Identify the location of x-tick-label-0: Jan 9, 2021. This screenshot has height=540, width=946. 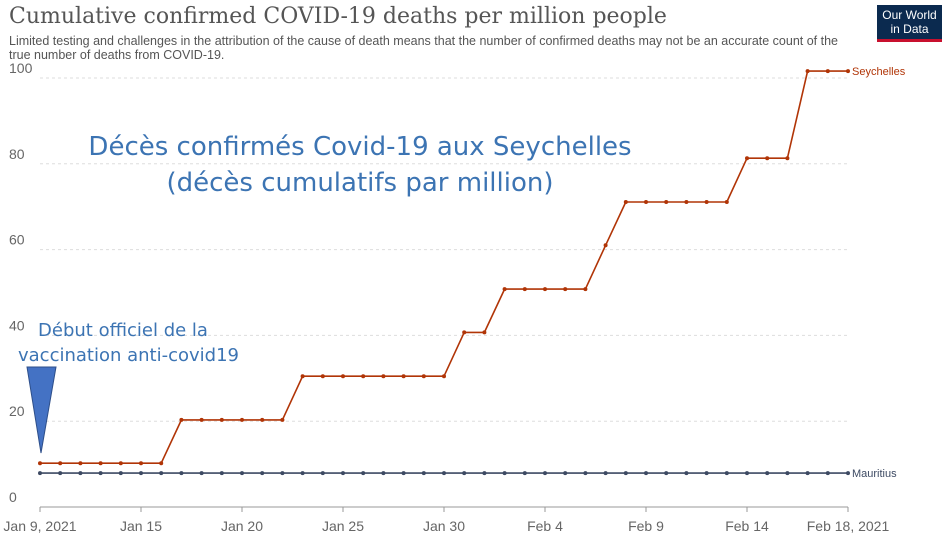
(39, 526).